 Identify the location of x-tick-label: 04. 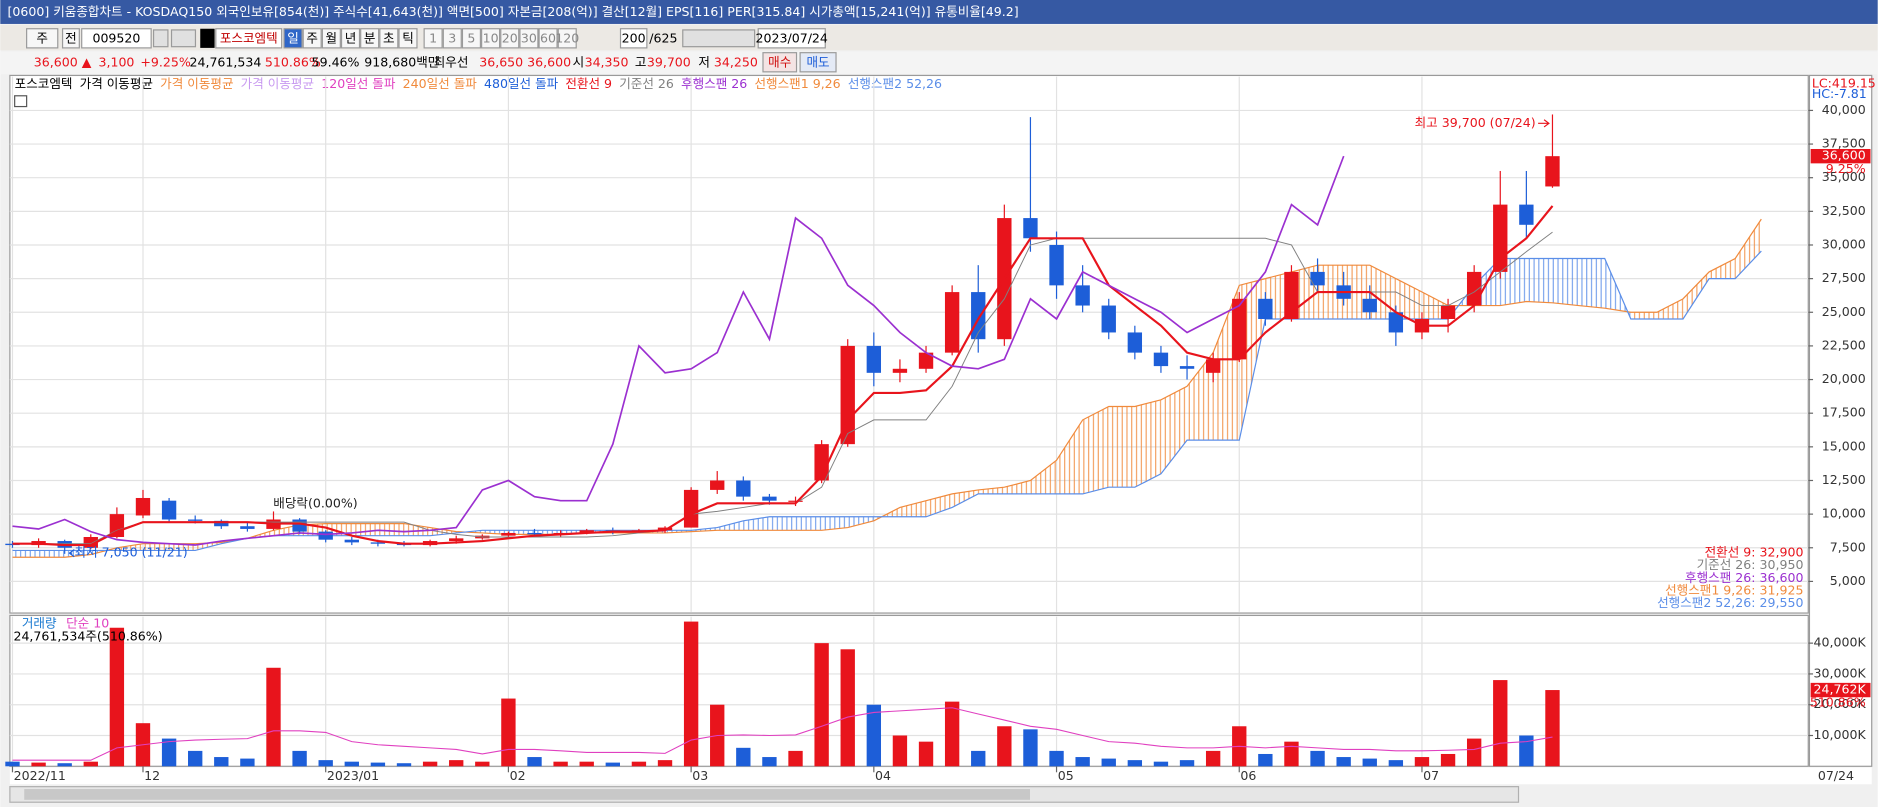
(883, 775).